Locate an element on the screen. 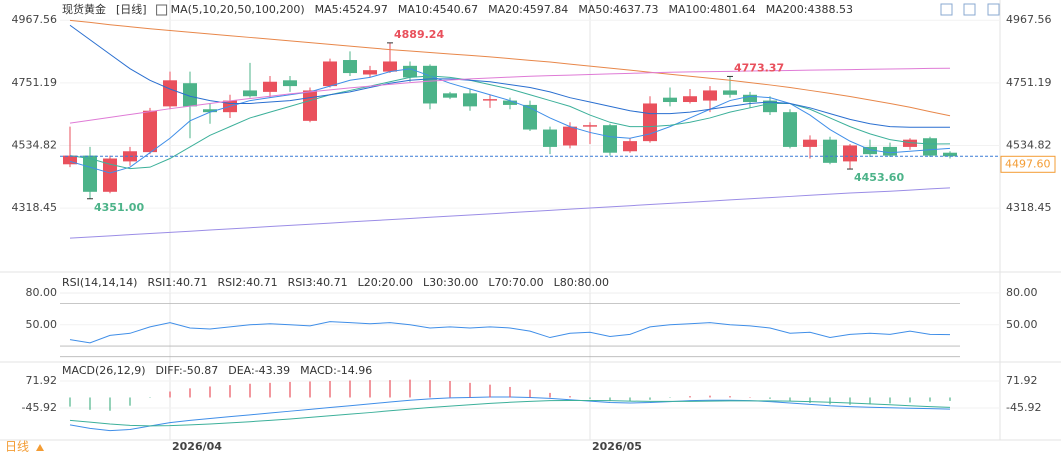 This screenshot has height=456, width=1061. legend-entry: MA200:4388.53 is located at coordinates (809, 9).